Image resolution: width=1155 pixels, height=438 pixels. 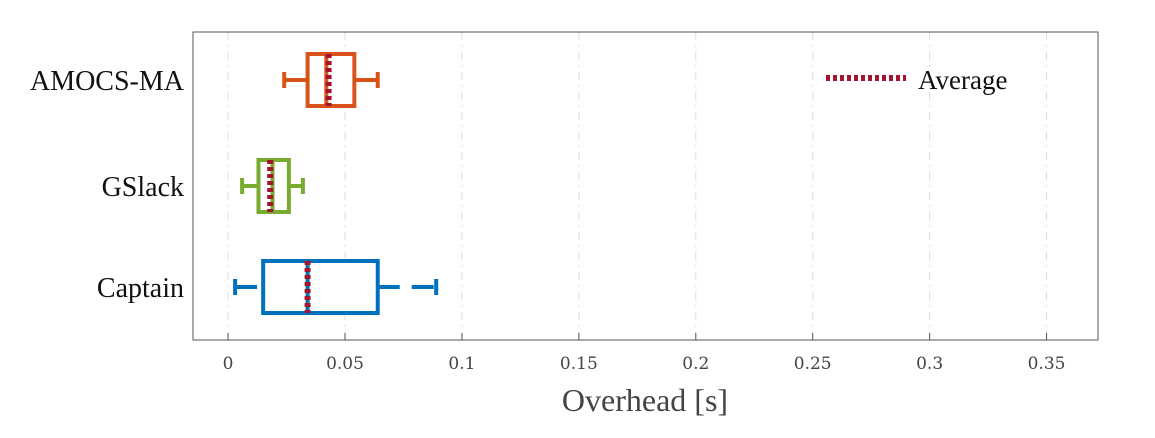 I want to click on x-tick-label: 0.25, so click(x=813, y=364).